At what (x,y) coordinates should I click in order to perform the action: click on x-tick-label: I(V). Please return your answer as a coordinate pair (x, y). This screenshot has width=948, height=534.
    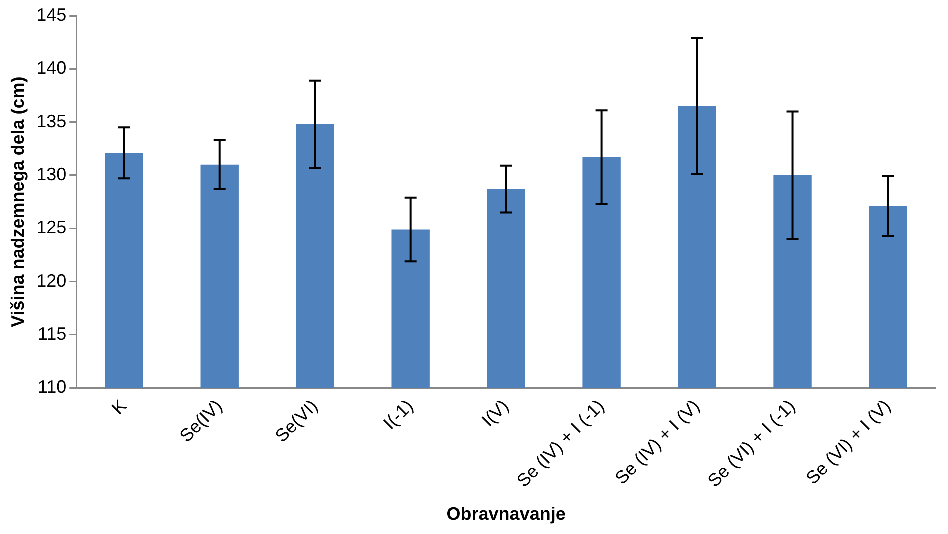
    Looking at the image, I should click on (495, 413).